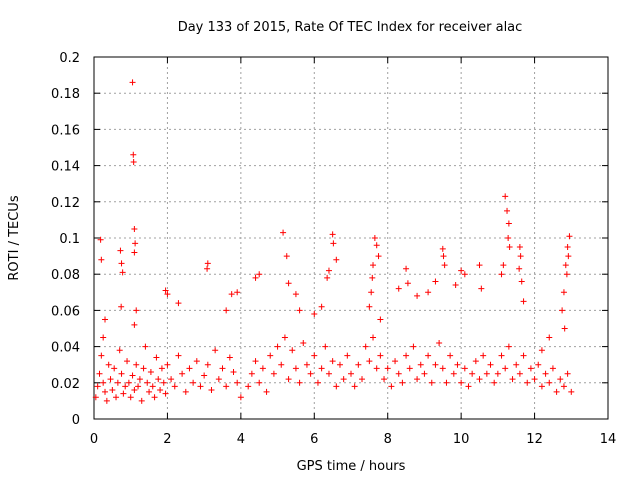 The image size is (640, 480). What do you see at coordinates (65, 348) in the screenshot?
I see `y-tick-label: 0.04` at bounding box center [65, 348].